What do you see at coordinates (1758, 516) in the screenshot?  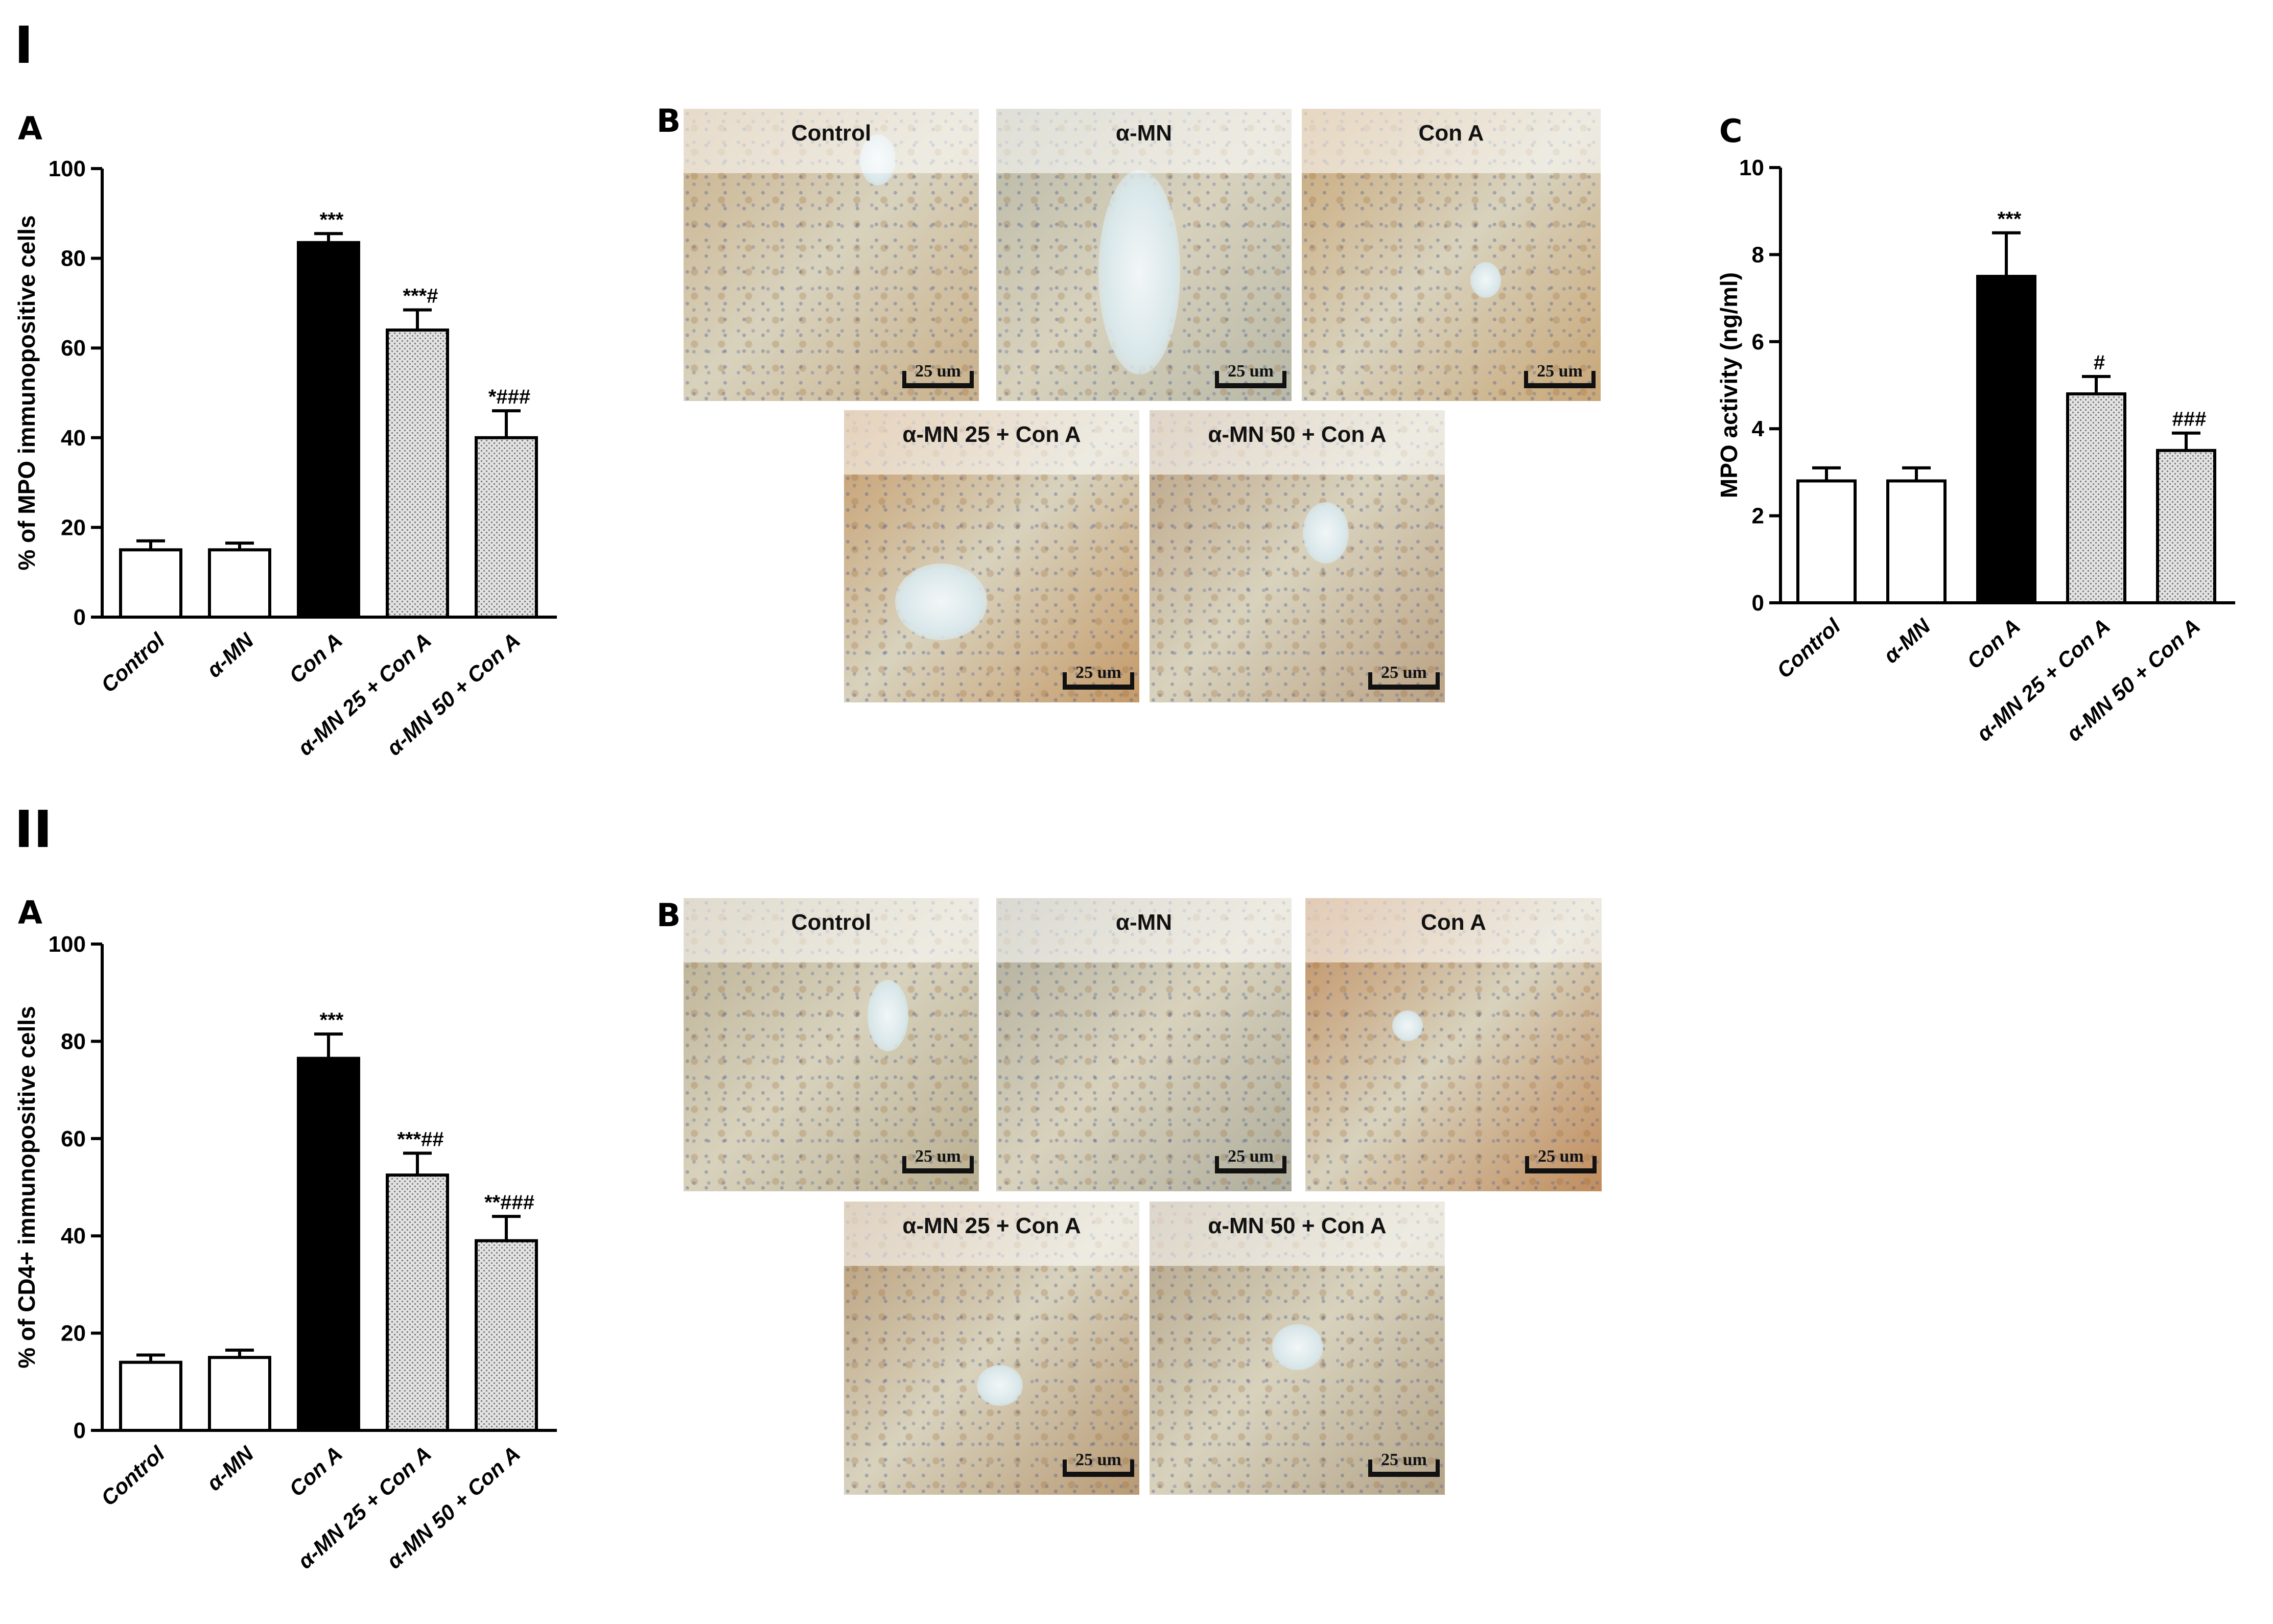 I see `y-tick-label: 2` at bounding box center [1758, 516].